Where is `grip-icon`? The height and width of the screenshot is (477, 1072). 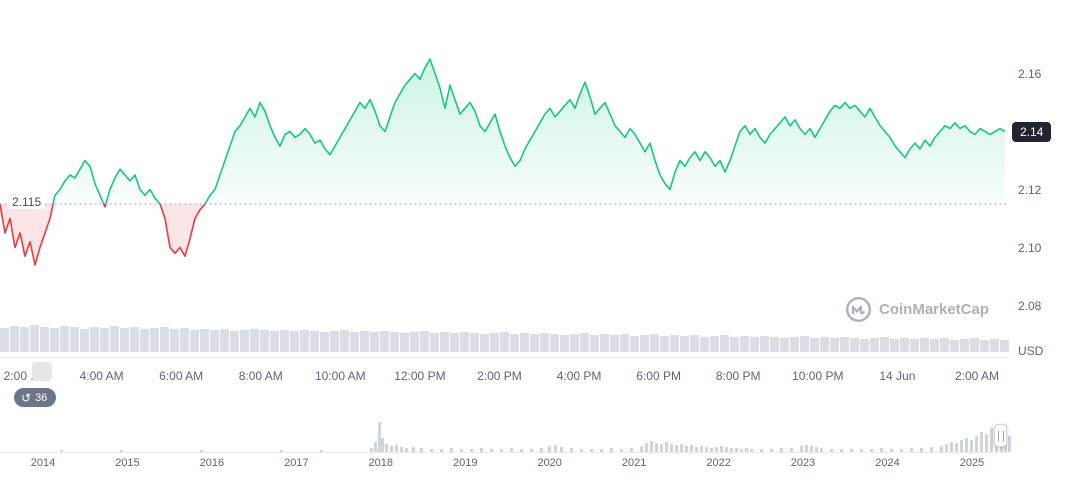 grip-icon is located at coordinates (1000, 435).